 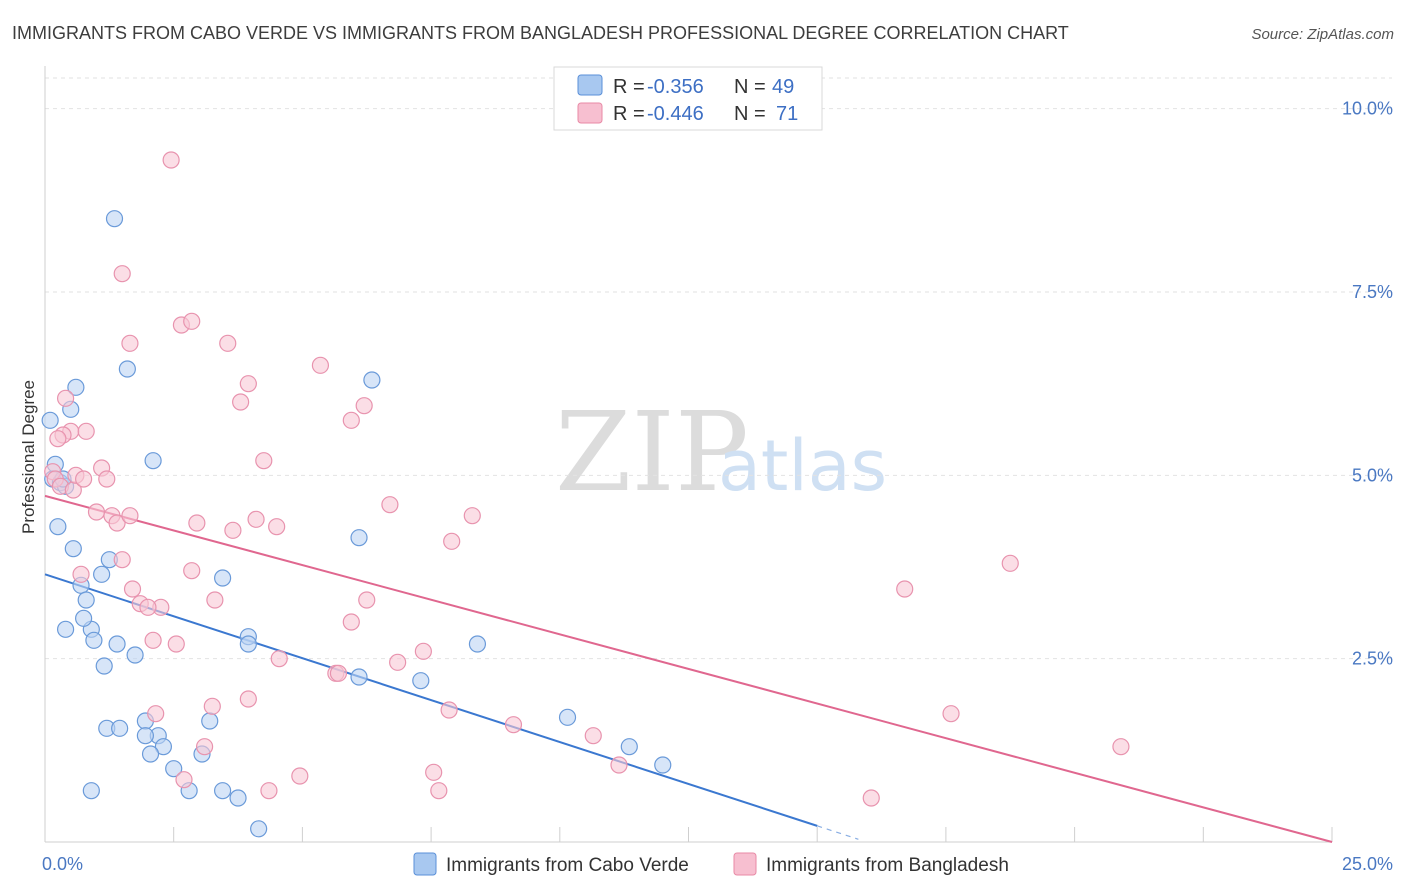 What do you see at coordinates (652, 452) in the screenshot?
I see `watermark-zip: ZIP` at bounding box center [652, 452].